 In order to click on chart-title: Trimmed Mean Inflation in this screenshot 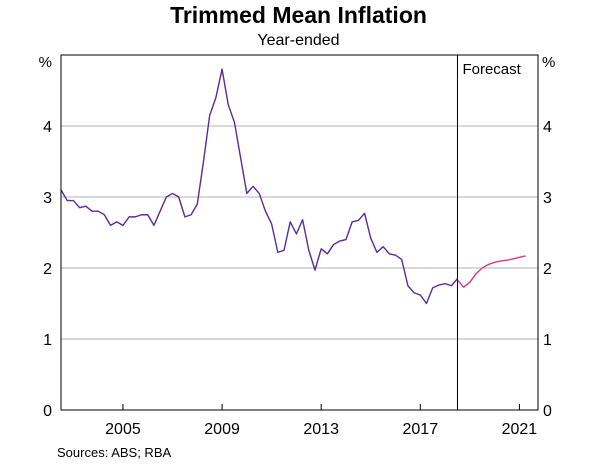, I will do `click(298, 15)`.